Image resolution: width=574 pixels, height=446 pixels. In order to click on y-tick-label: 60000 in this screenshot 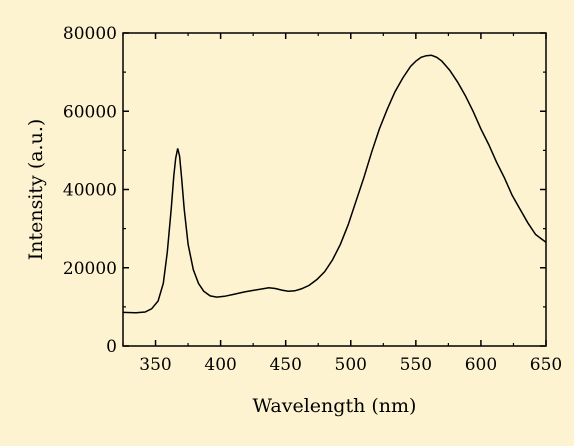, I will do `click(90, 112)`.